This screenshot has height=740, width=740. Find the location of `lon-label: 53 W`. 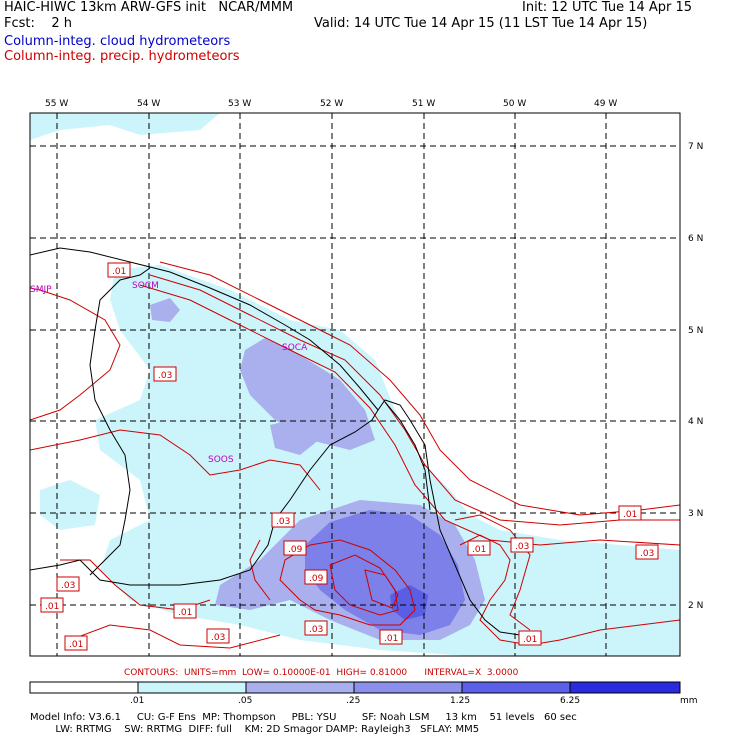

lon-label: 53 W is located at coordinates (239, 104).